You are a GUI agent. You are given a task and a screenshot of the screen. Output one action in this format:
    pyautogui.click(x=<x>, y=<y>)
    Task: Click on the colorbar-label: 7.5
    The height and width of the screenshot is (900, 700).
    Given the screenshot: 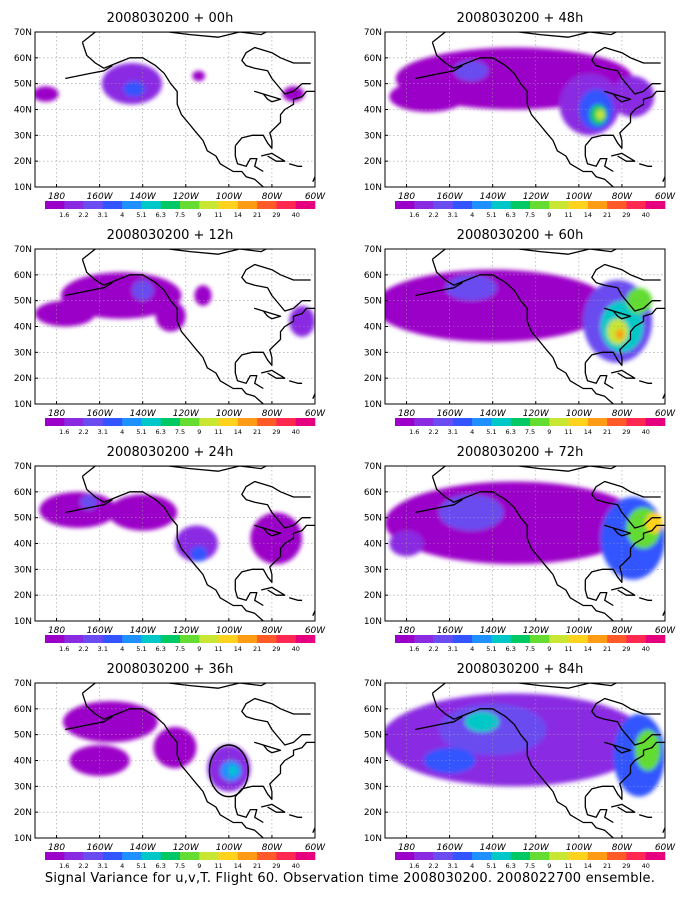 What is the action you would take?
    pyautogui.click(x=180, y=432)
    